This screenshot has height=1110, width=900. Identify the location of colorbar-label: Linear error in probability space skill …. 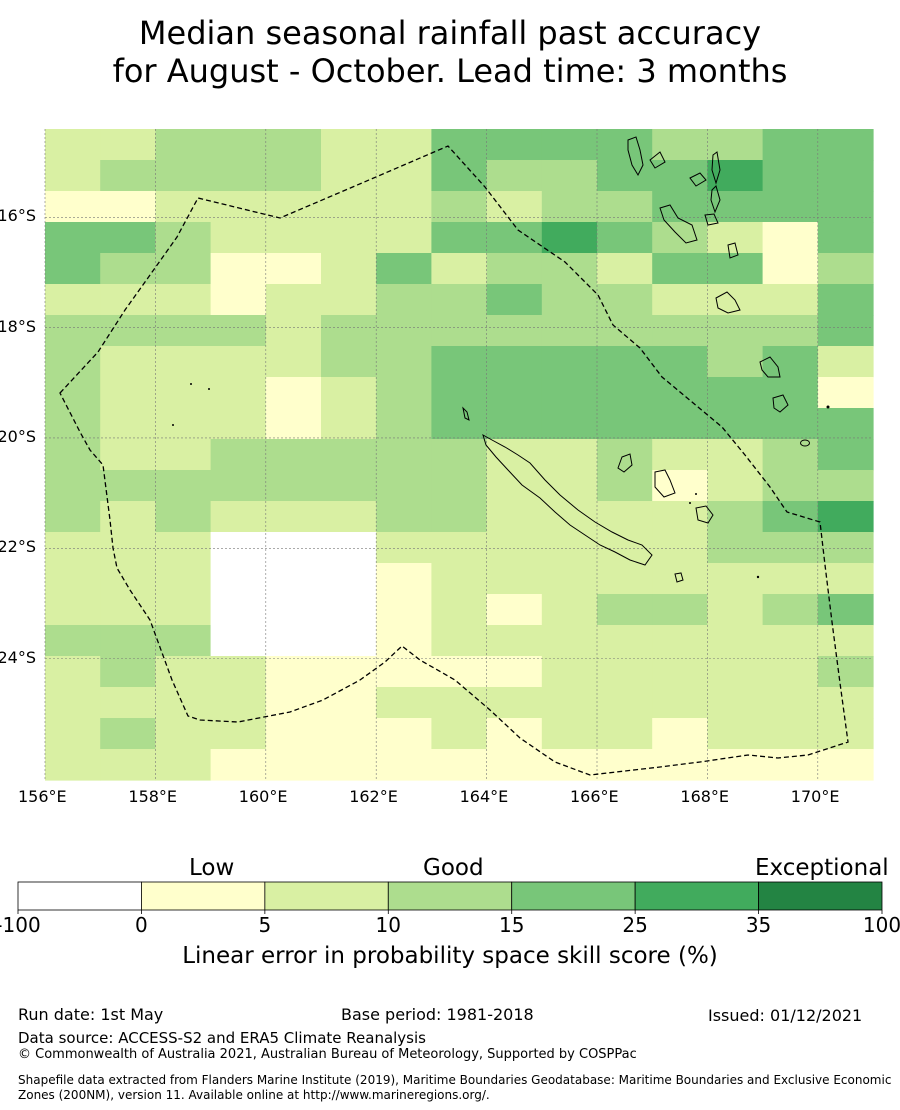
(450, 956).